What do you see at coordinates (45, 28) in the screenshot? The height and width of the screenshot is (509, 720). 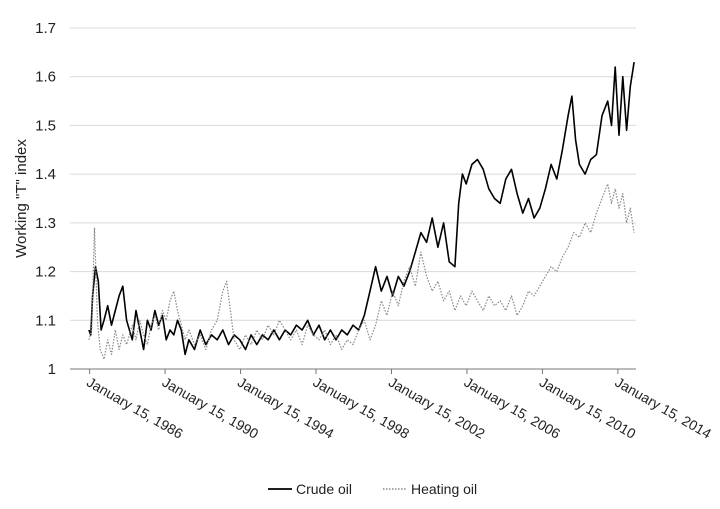 I see `y-tick-label: 1.7` at bounding box center [45, 28].